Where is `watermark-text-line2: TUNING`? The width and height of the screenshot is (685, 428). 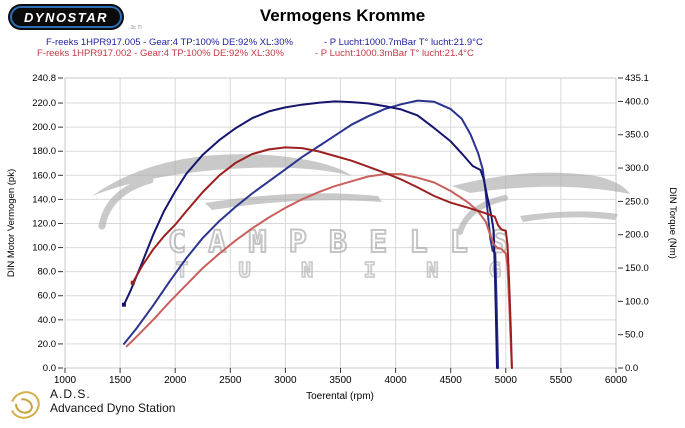
watermark-text-line2: TUNING is located at coordinates (338, 270).